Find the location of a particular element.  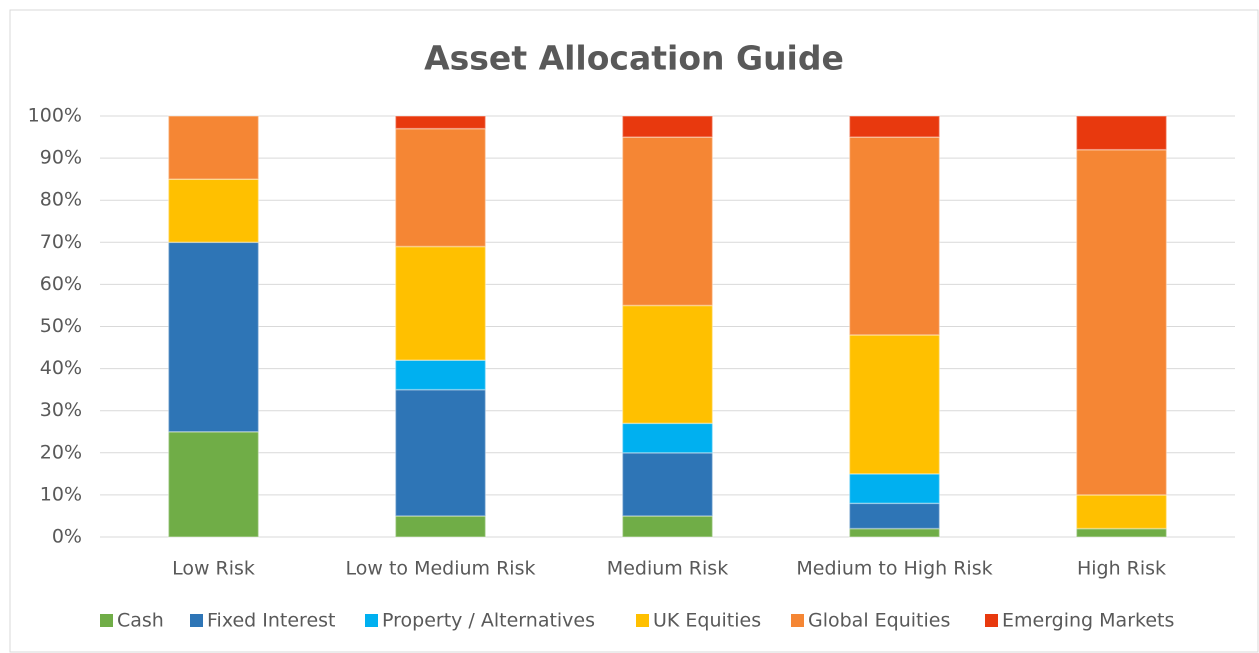

y-tick-label: 20% is located at coordinates (61, 452).